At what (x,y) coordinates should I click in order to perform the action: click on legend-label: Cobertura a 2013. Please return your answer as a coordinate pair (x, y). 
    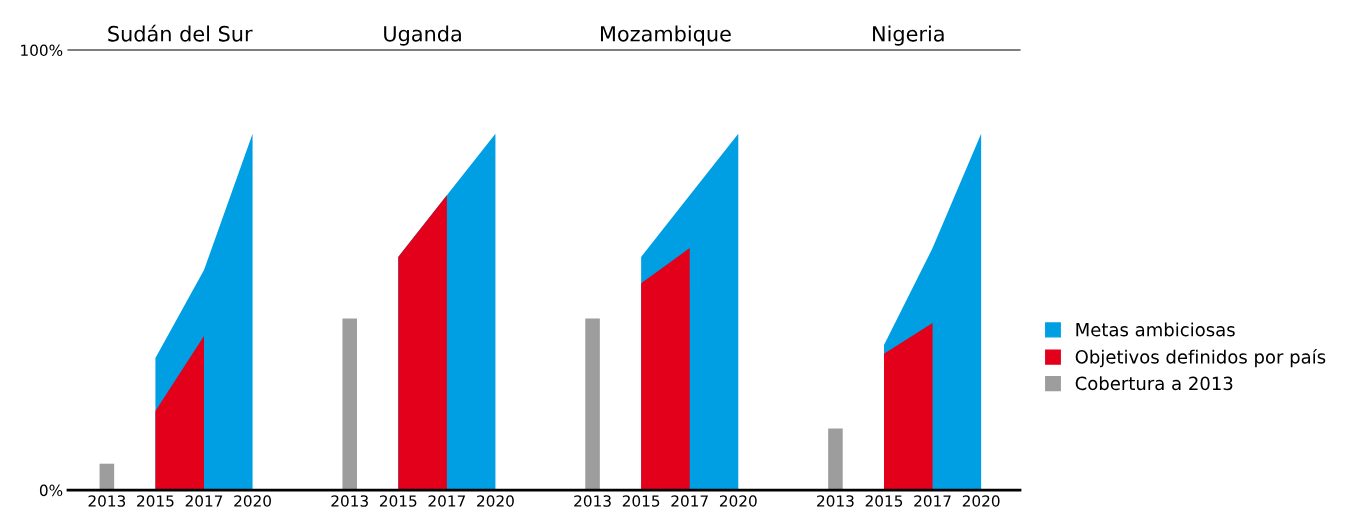
    Looking at the image, I should click on (1154, 383).